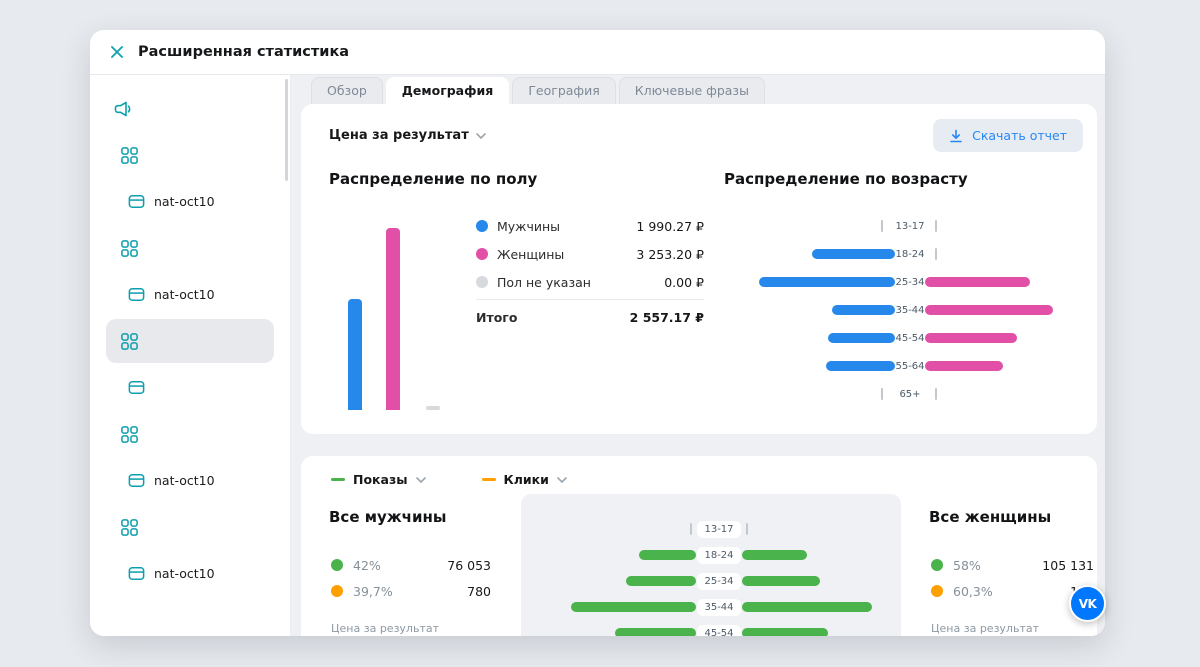 This screenshot has width=1200, height=667. I want to click on stat-row: 58% 105 131, so click(1012, 565).